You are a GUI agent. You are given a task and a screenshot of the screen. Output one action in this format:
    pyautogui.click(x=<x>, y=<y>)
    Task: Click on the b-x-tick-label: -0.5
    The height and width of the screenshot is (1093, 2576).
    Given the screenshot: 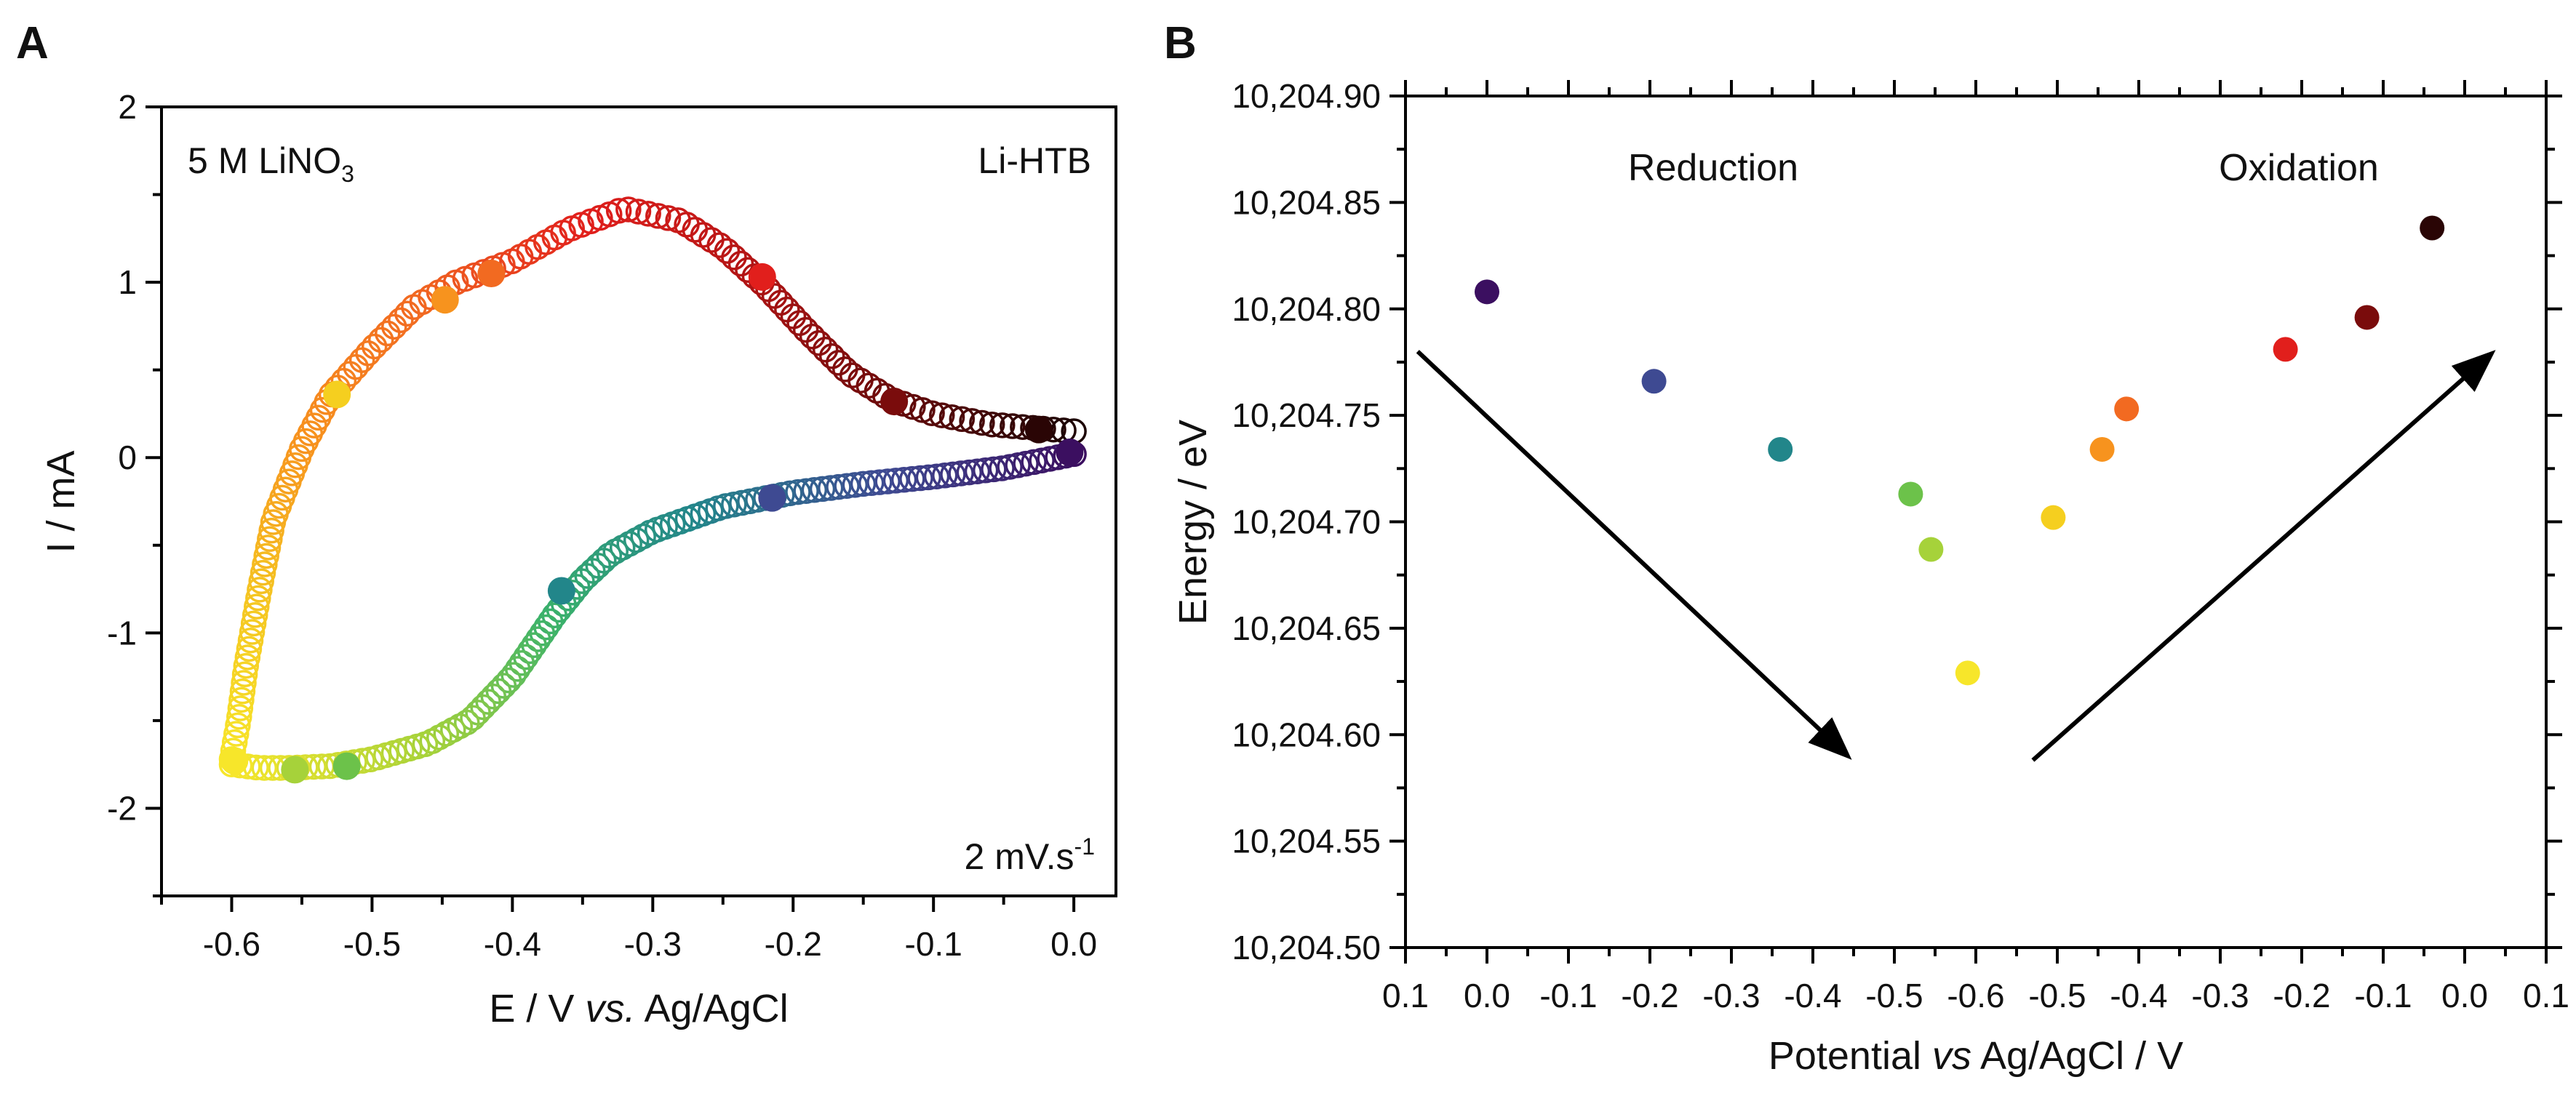 What is the action you would take?
    pyautogui.click(x=2057, y=995)
    